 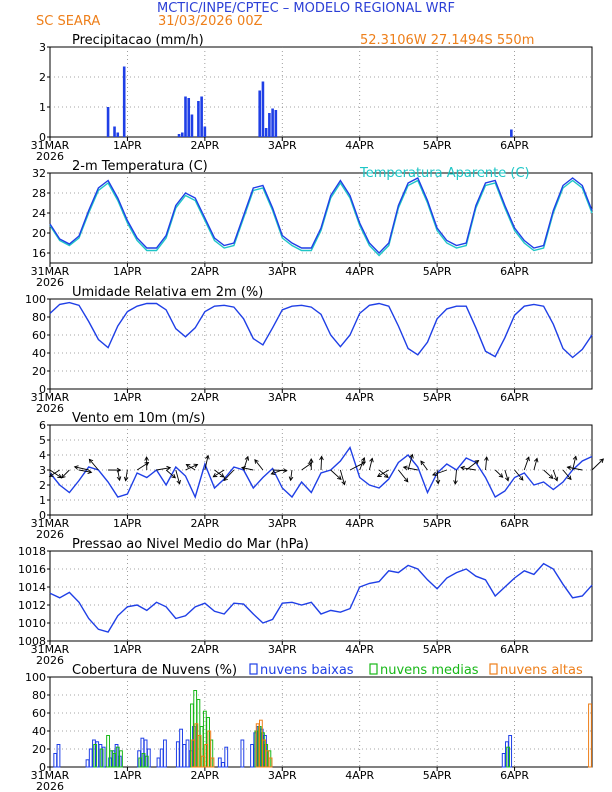 What do you see at coordinates (321, 344) in the screenshot?
I see `panel-frame` at bounding box center [321, 344].